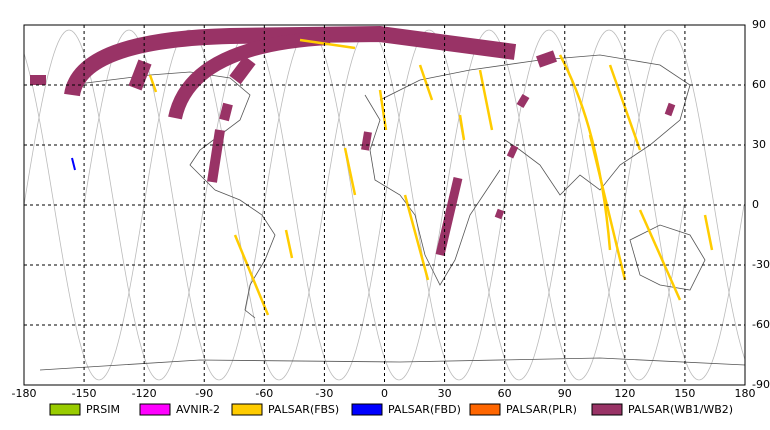 Image resolution: width=770 pixels, height=430 pixels. I want to click on x-tick-label: 90, so click(565, 393).